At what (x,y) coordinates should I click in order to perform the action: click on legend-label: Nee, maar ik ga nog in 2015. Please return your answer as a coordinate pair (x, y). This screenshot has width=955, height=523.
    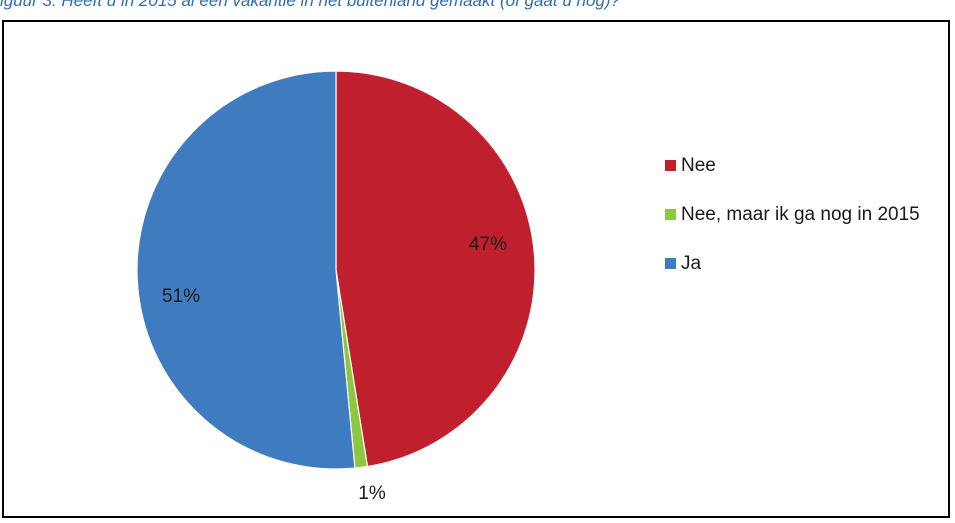
    Looking at the image, I should click on (800, 214).